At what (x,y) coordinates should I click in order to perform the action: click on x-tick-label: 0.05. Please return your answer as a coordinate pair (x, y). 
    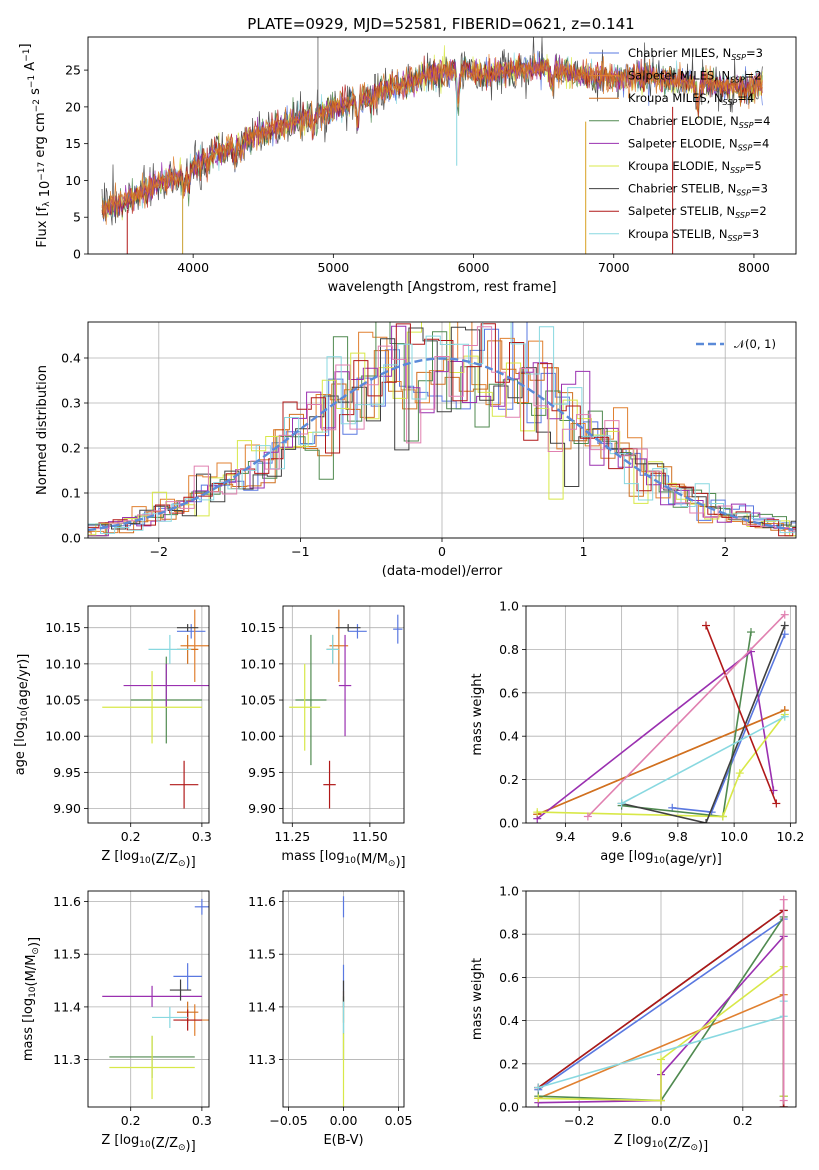
    Looking at the image, I should click on (399, 1120).